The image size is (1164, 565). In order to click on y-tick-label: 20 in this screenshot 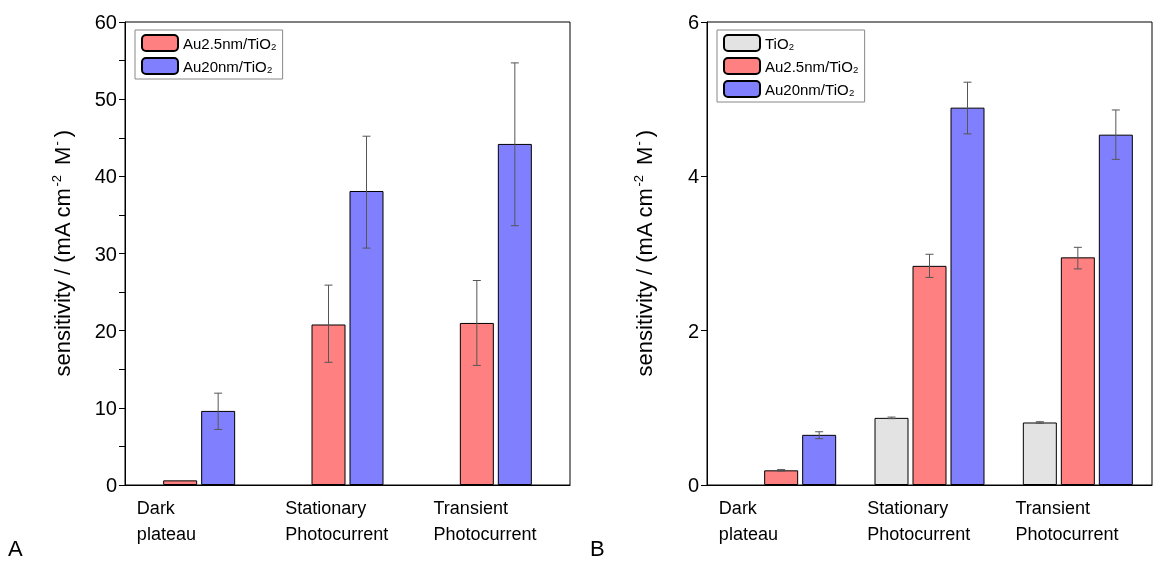, I will do `click(105, 330)`.